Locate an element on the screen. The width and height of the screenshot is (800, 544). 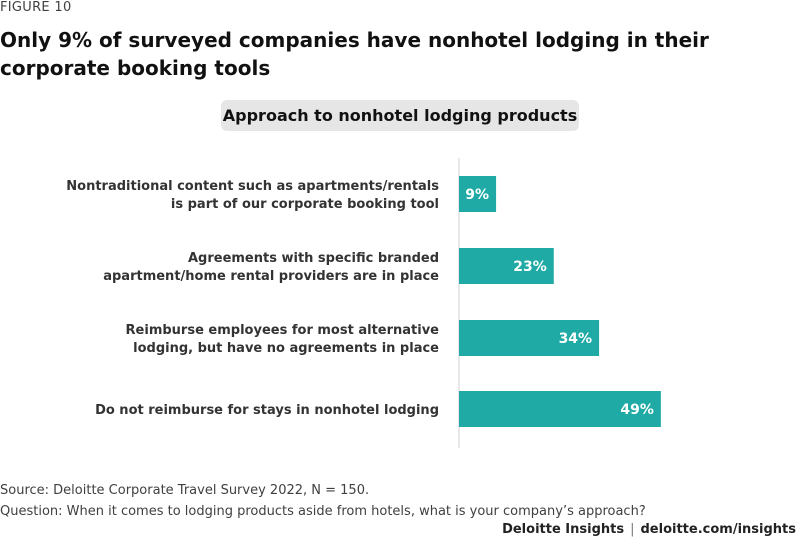
chart-title: Approach to nonhotel lodging products is located at coordinates (400, 115).